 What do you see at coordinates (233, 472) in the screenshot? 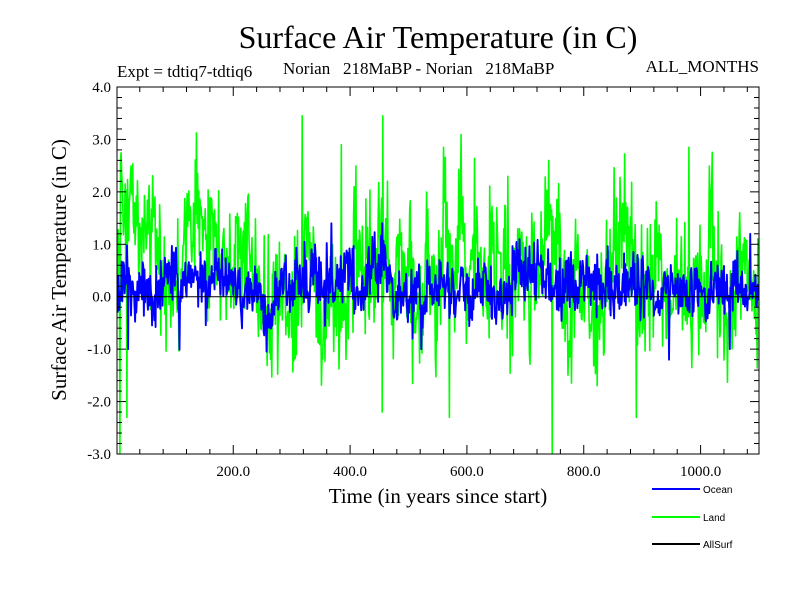
I see `x-tick-label: 200.0` at bounding box center [233, 472].